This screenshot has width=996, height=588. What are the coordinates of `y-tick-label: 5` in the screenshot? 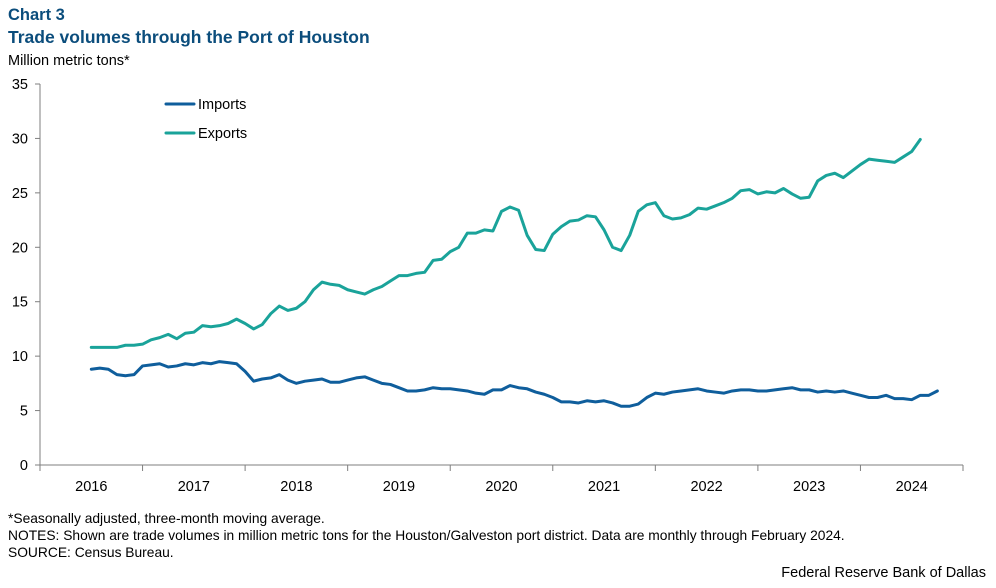 It's located at (24, 412).